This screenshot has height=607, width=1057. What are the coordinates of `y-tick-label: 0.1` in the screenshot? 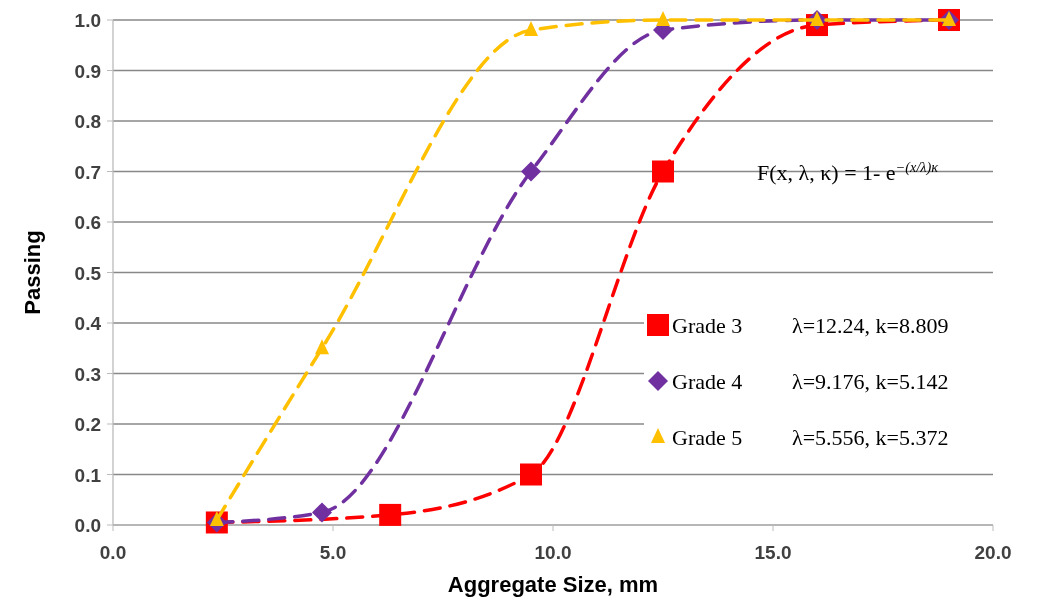 It's located at (88, 475).